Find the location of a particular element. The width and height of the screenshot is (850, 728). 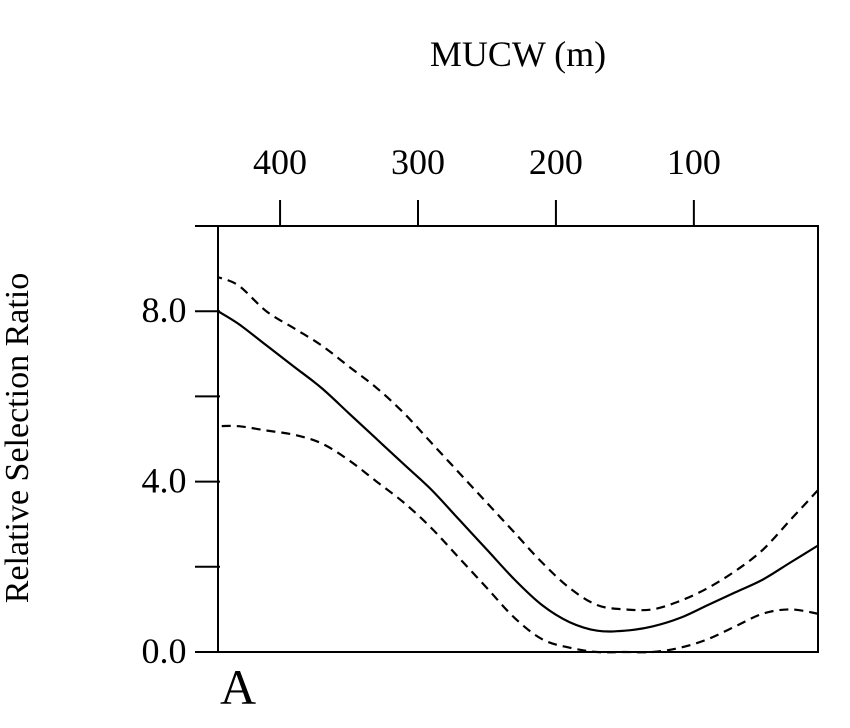

y-tick-label: 4.0 is located at coordinates (164, 481).